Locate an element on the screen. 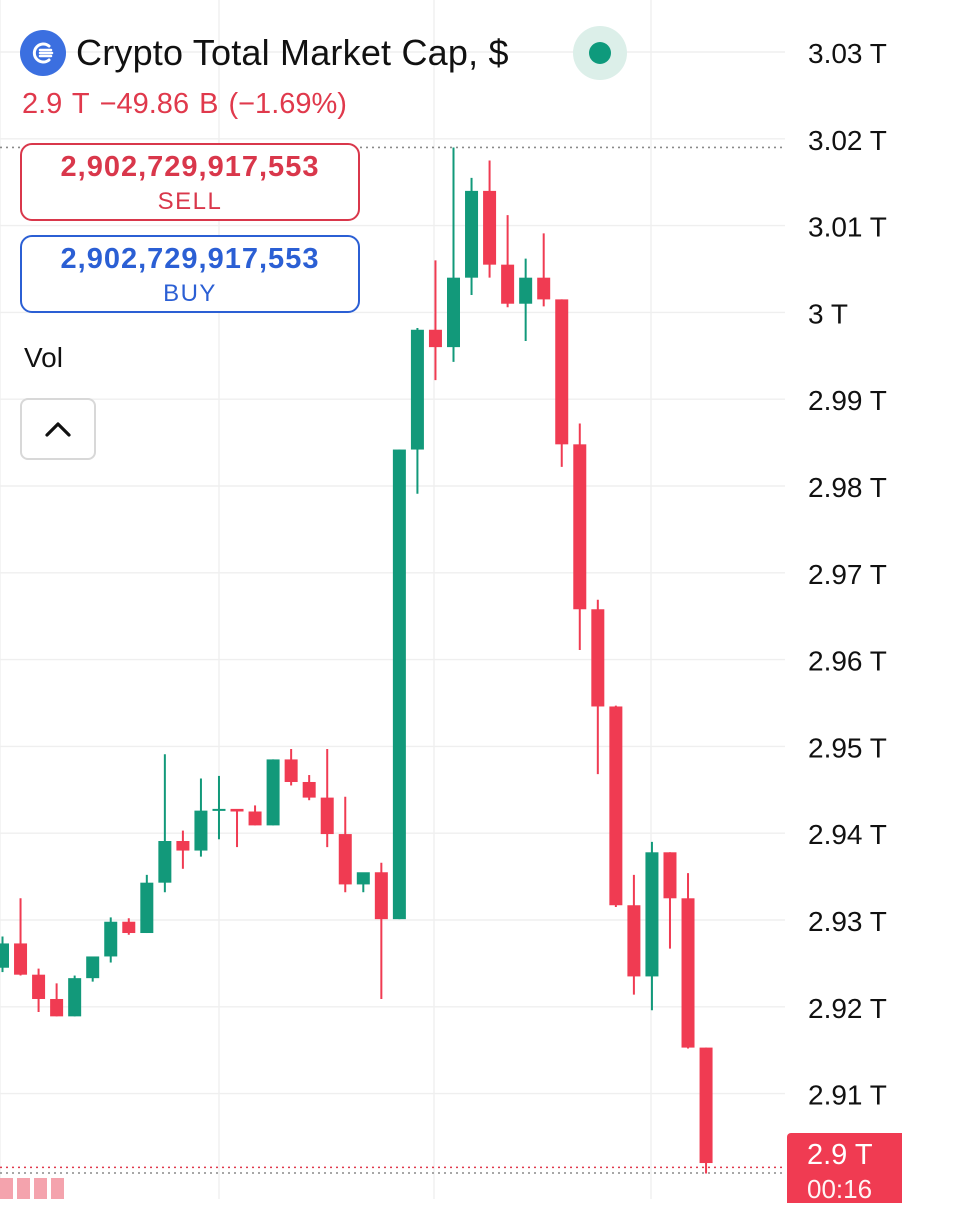 The width and height of the screenshot is (956, 1205). last-price-tag-value: 2.9 T is located at coordinates (840, 1155).